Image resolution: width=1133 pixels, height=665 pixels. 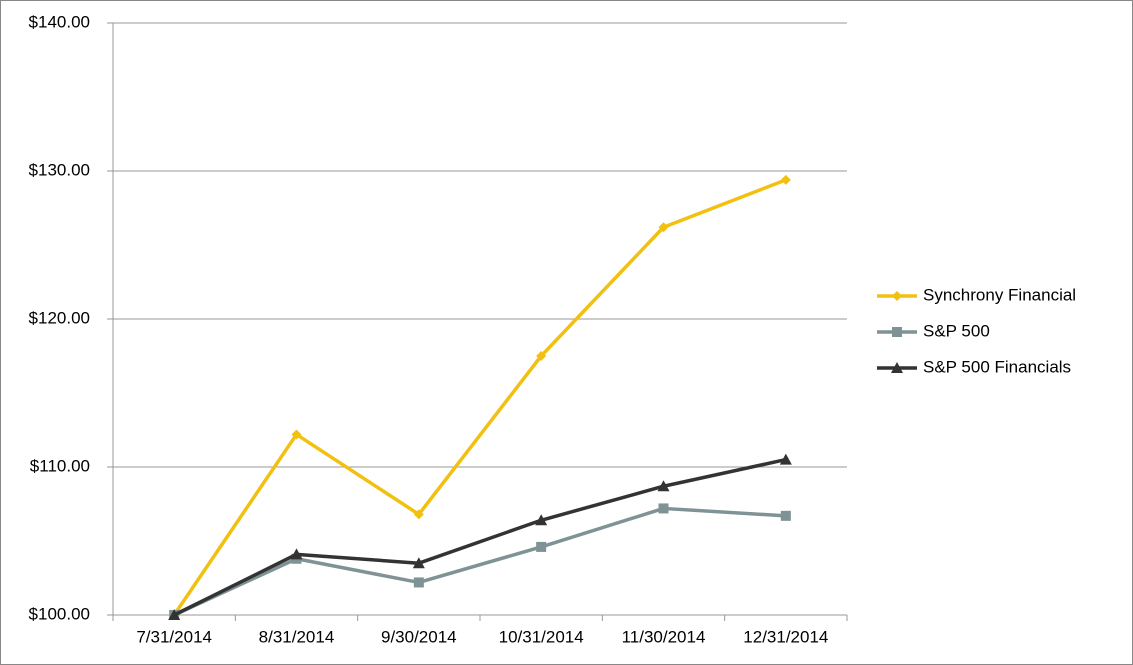 What do you see at coordinates (419, 636) in the screenshot?
I see `x-tick-label: 9/30/2014` at bounding box center [419, 636].